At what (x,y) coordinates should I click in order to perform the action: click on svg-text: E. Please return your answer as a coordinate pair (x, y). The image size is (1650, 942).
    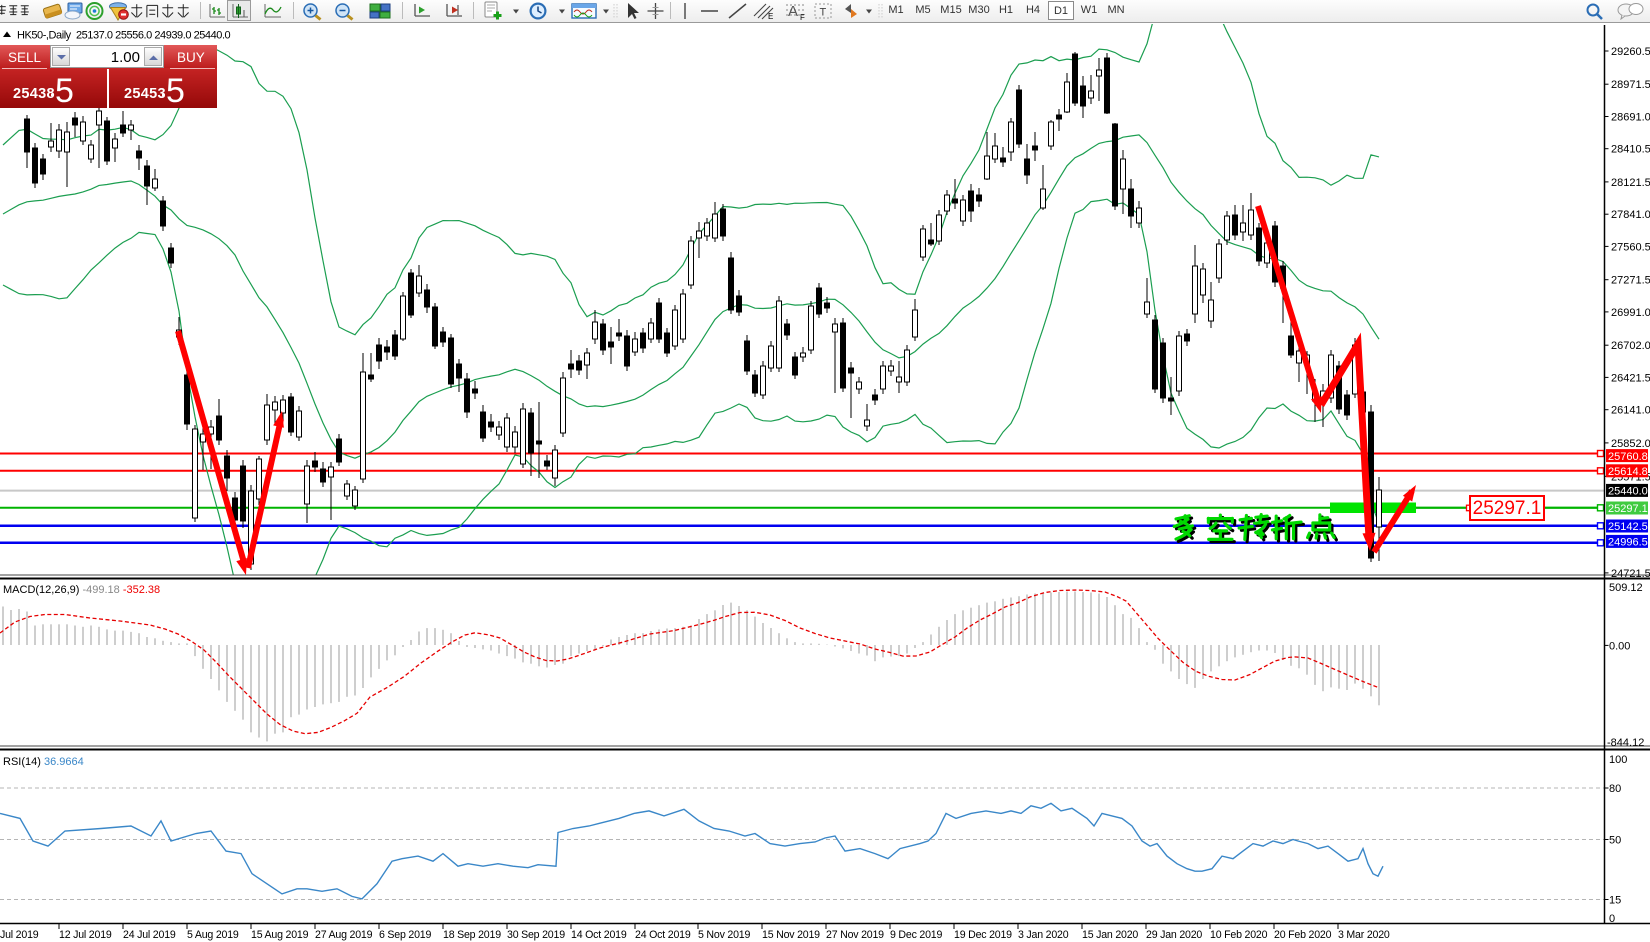
    Looking at the image, I should click on (770, 16).